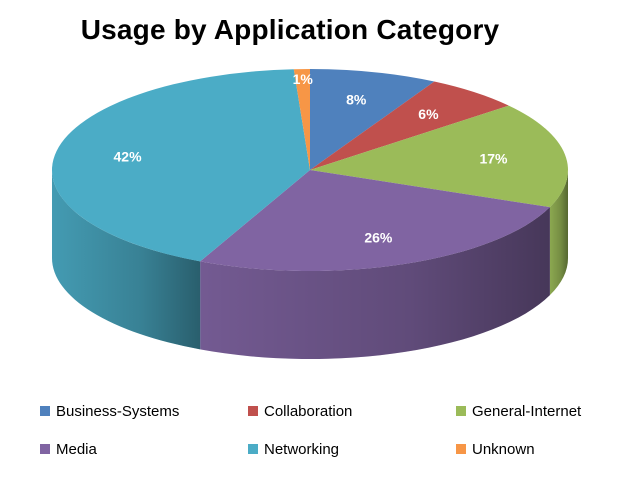 The height and width of the screenshot is (480, 640). I want to click on chart-title: Usage by Application Category, so click(290, 29).